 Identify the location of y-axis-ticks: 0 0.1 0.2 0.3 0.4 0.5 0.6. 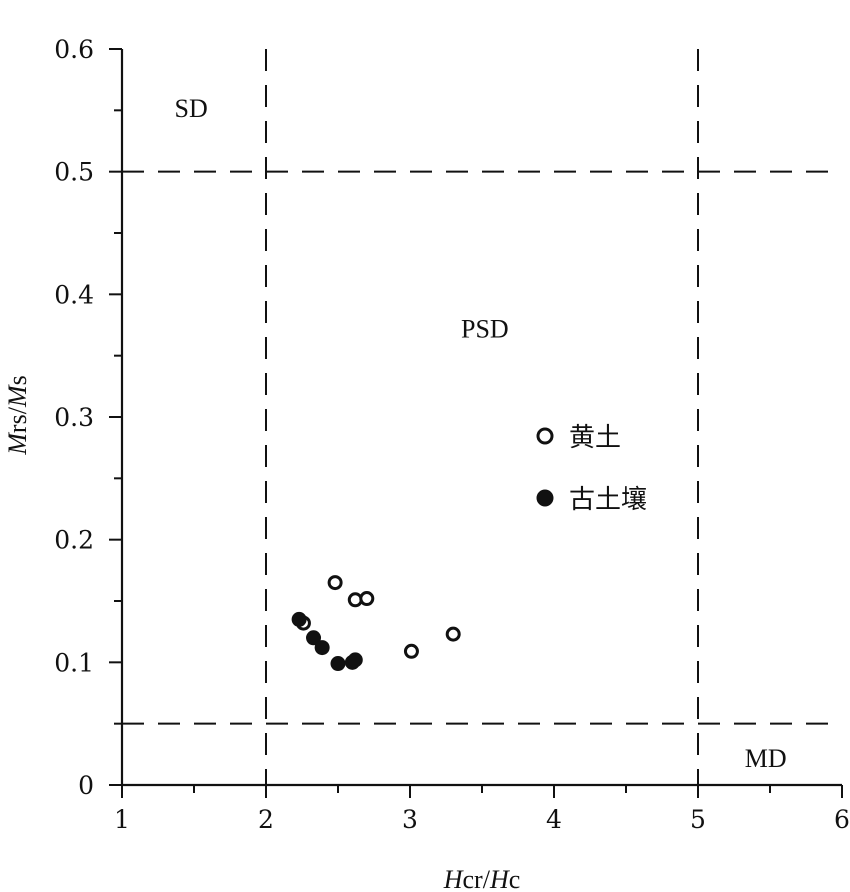
(88, 417).